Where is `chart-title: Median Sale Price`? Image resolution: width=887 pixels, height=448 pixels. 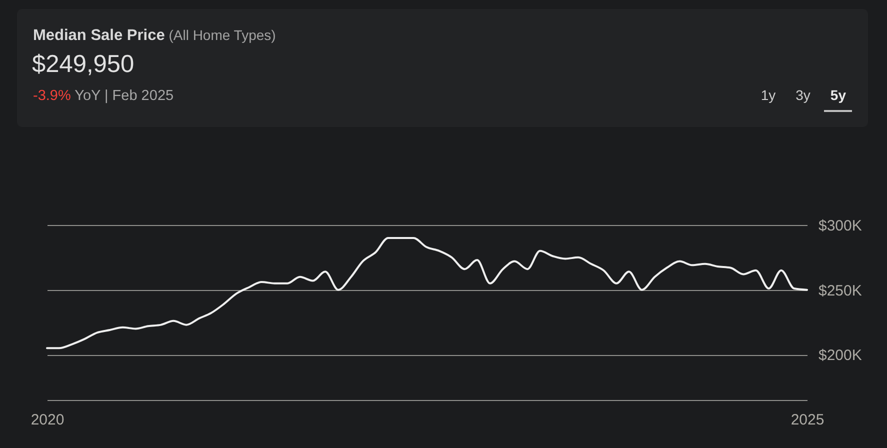
chart-title: Median Sale Price is located at coordinates (99, 35).